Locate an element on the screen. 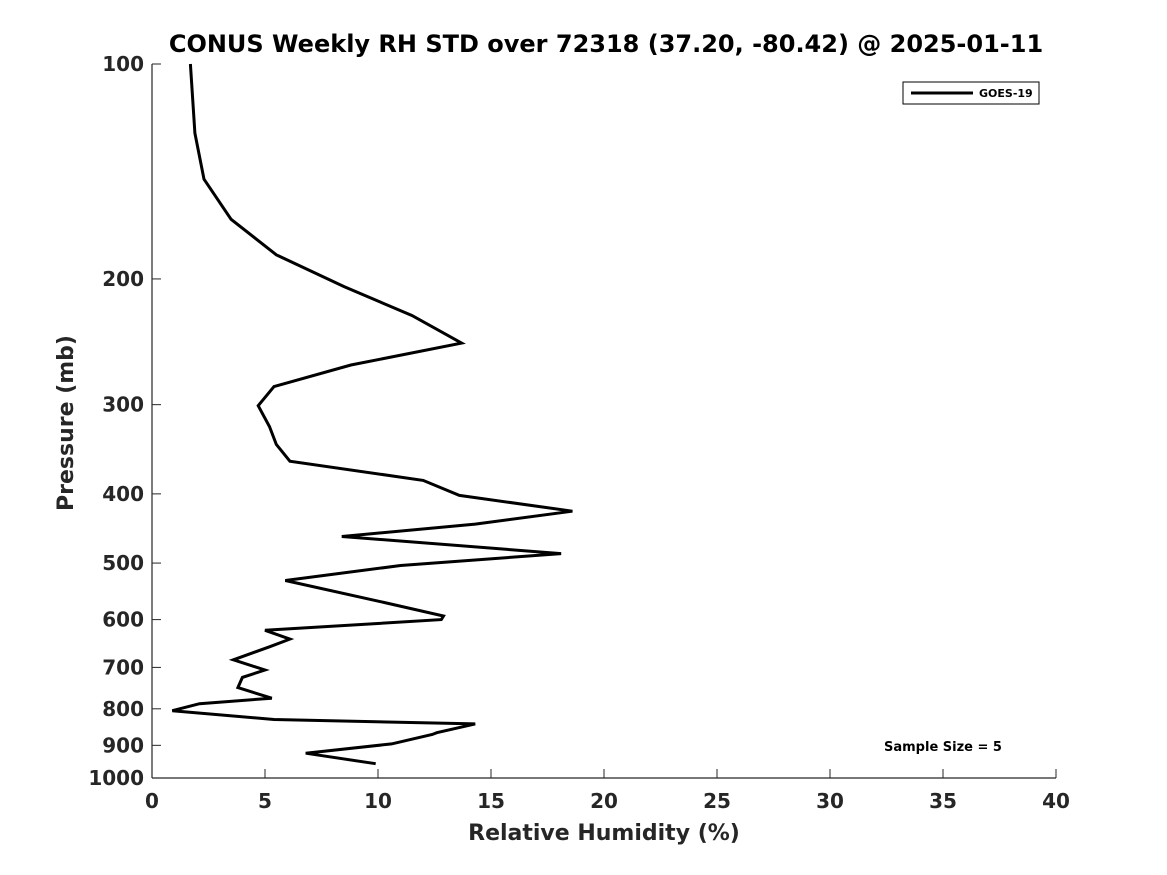 Image resolution: width=1167 pixels, height=875 pixels. x-tick-label: 0 is located at coordinates (152, 801).